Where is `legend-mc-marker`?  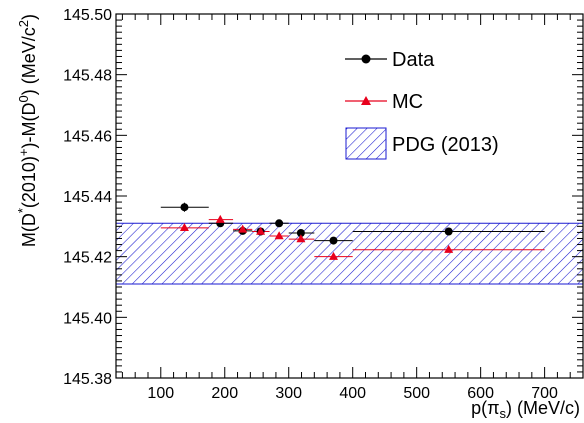 legend-mc-marker is located at coordinates (366, 100).